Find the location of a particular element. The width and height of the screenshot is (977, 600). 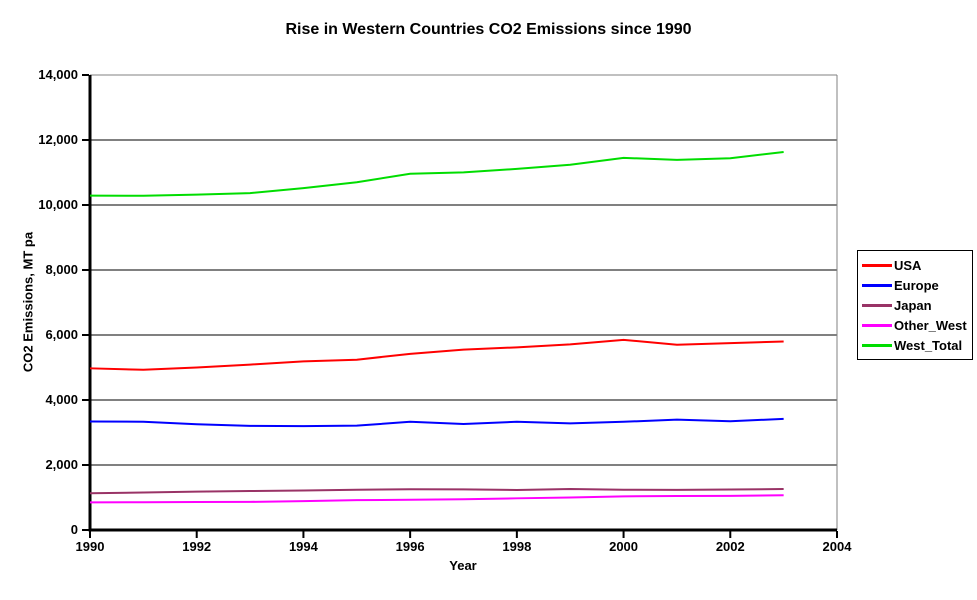

legend-item-usa: USA is located at coordinates (917, 265).